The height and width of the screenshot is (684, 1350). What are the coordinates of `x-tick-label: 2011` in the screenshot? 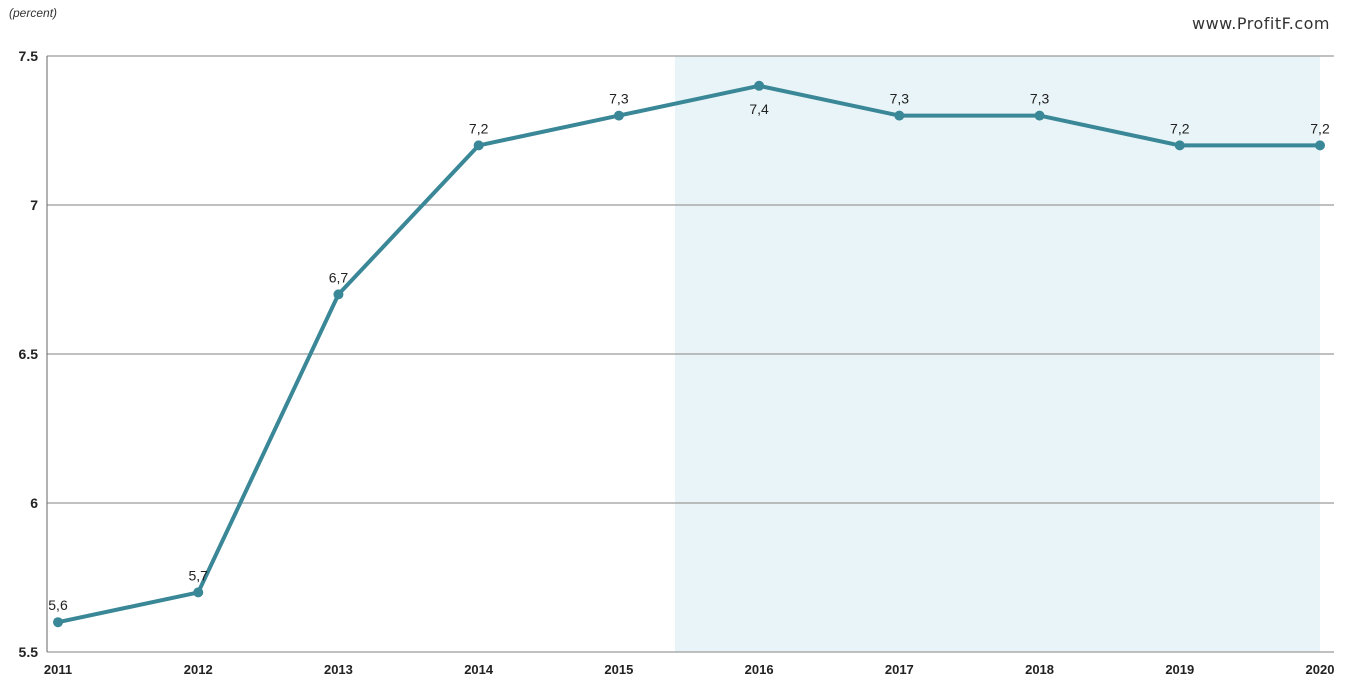 It's located at (58, 669).